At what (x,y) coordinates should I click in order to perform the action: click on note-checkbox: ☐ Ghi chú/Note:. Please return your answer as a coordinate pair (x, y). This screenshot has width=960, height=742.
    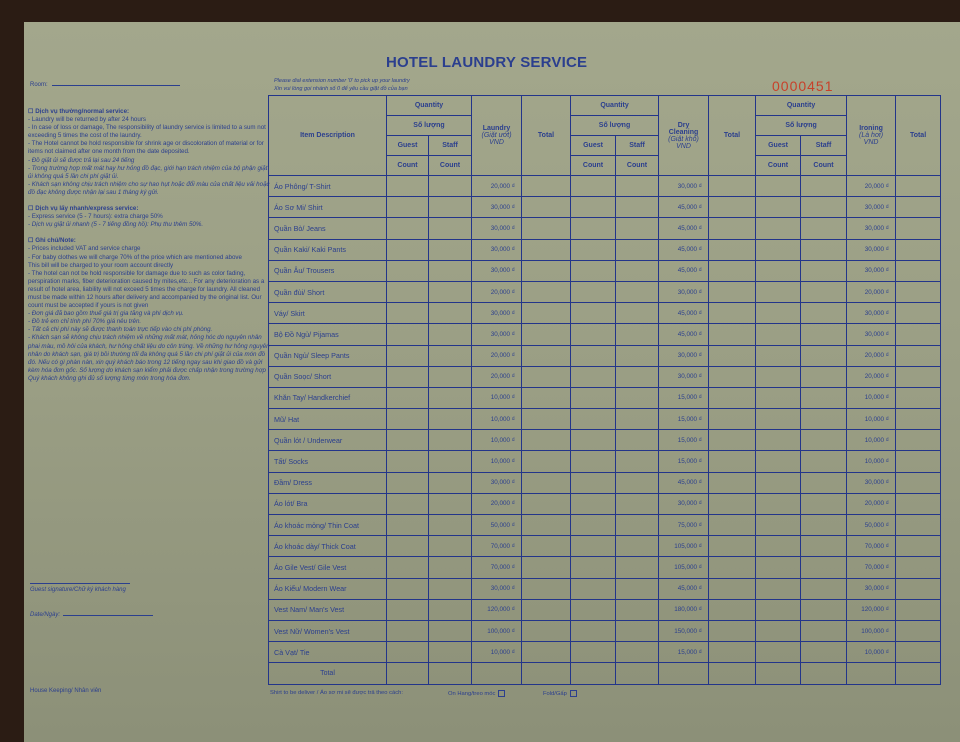
    Looking at the image, I should click on (52, 241).